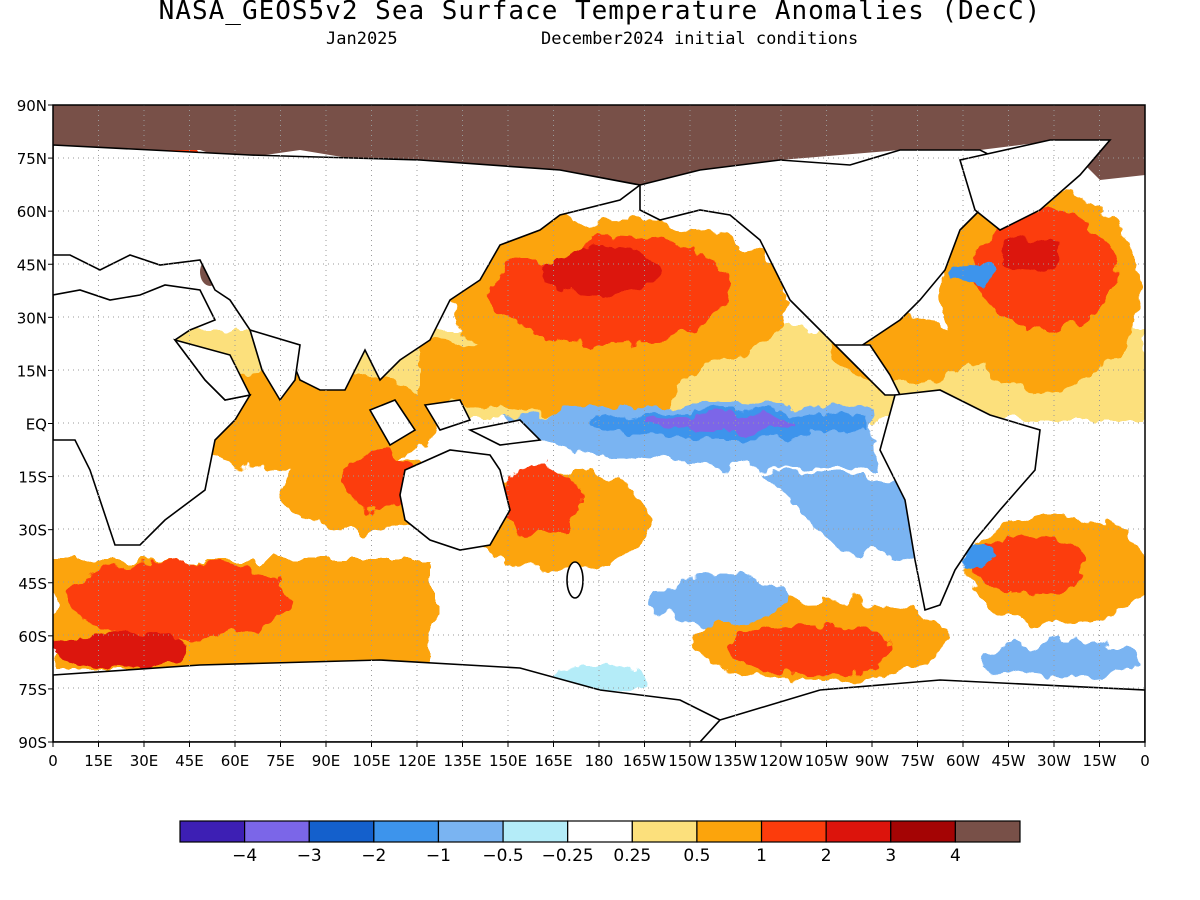 This screenshot has width=1200, height=900. I want to click on lon-tick-label: 60E, so click(235, 761).